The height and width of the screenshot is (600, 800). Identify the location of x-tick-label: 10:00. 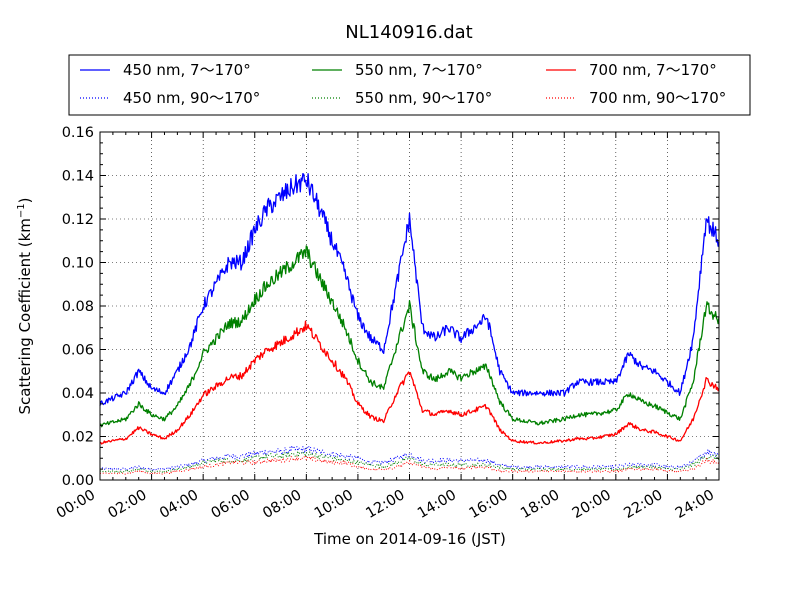
(334, 504).